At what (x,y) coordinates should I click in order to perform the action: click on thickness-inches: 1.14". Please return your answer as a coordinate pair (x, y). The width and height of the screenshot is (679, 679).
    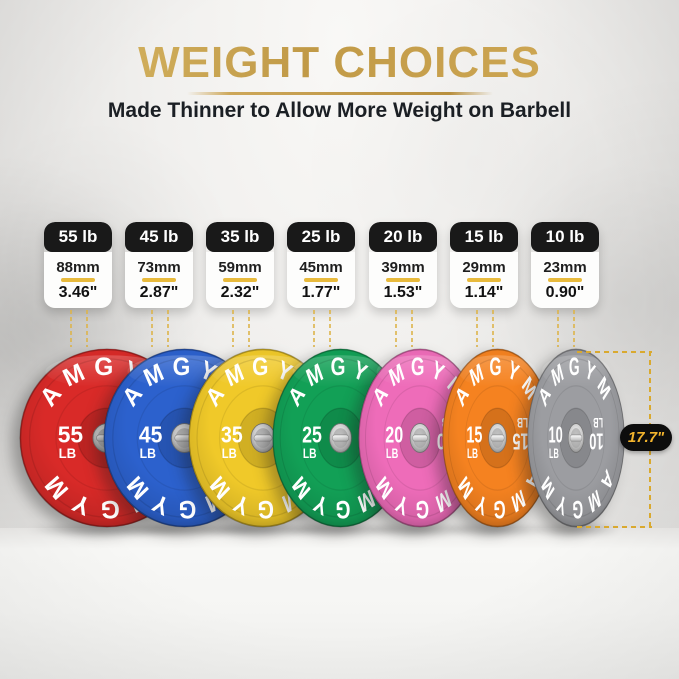
    Looking at the image, I should click on (484, 292).